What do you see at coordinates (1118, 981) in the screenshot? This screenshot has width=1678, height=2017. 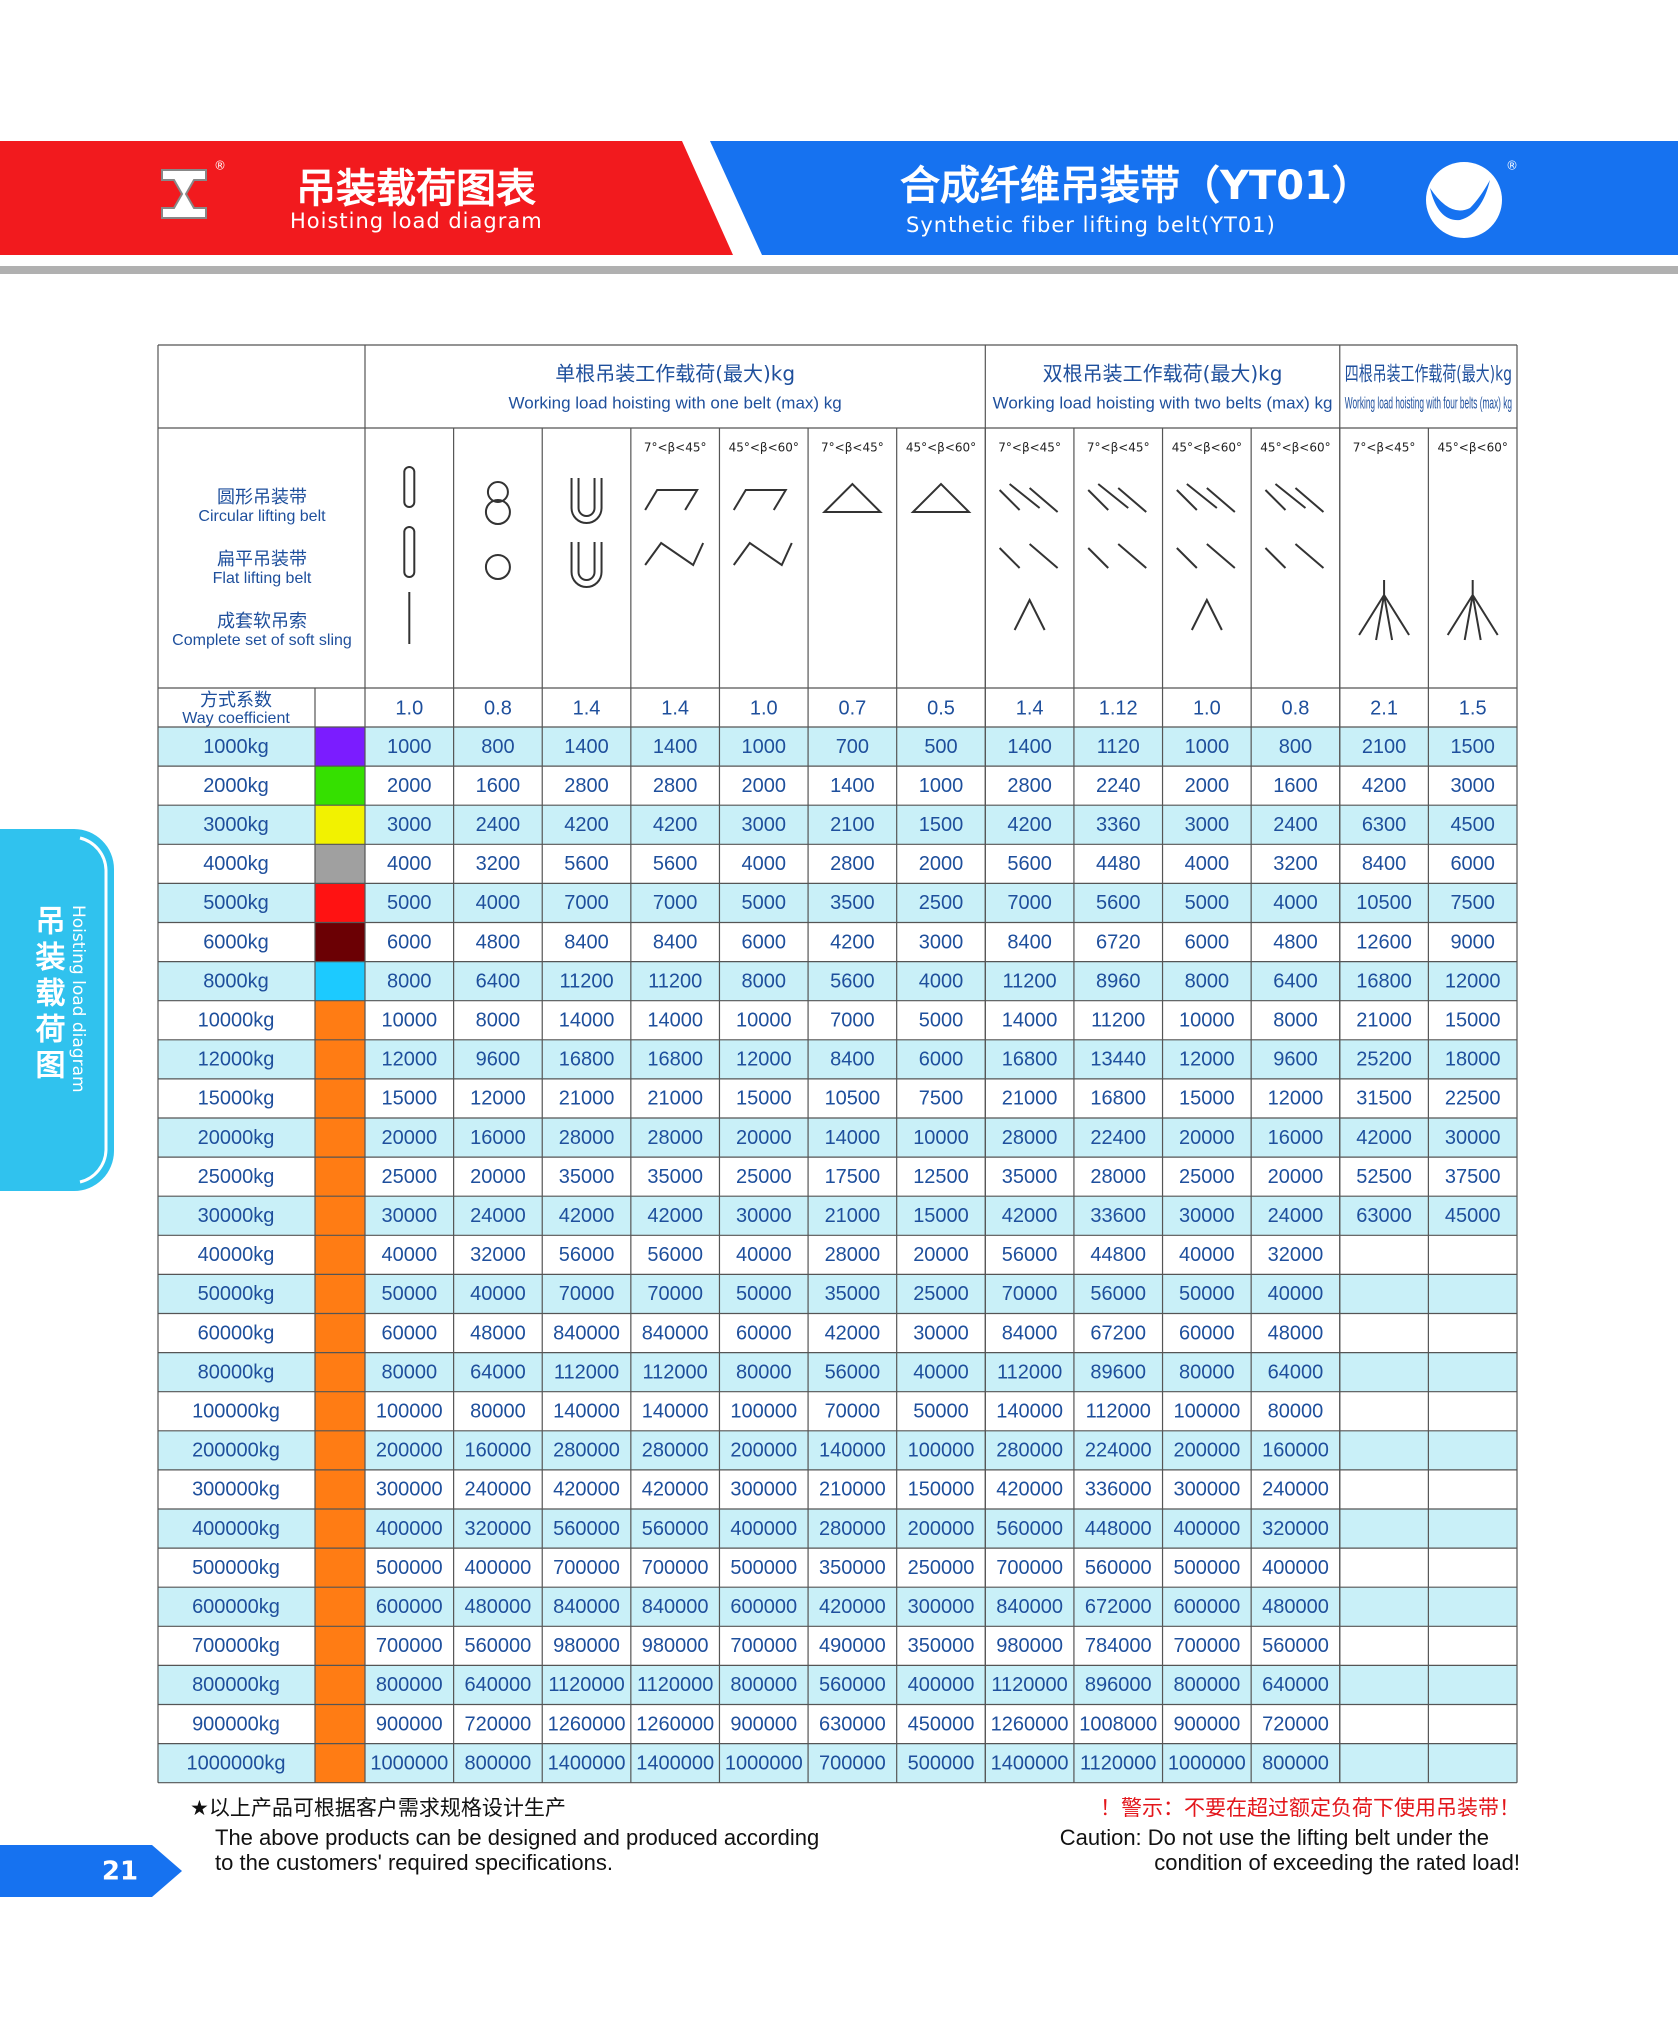 I see `cell-value: 8960` at bounding box center [1118, 981].